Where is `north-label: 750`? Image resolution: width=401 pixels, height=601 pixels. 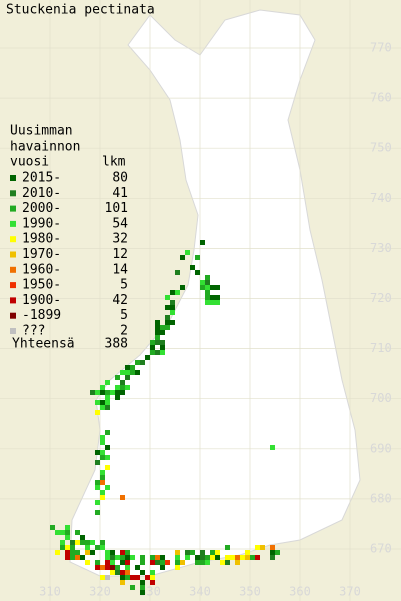
north-label: 750 is located at coordinates (381, 148).